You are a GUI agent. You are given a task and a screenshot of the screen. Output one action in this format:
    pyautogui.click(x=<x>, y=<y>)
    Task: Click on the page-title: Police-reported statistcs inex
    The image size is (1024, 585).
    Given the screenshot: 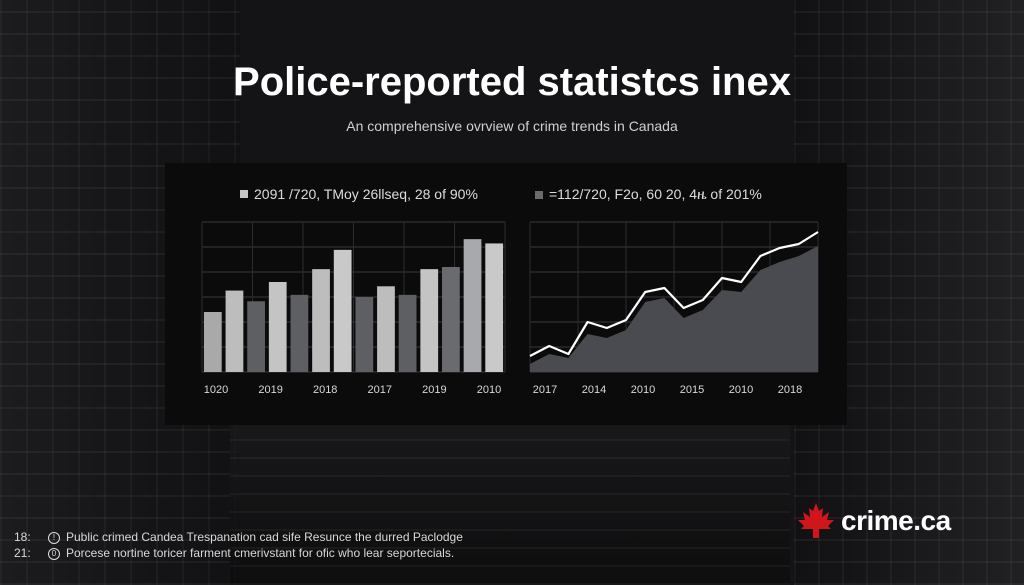 What is the action you would take?
    pyautogui.click(x=512, y=82)
    